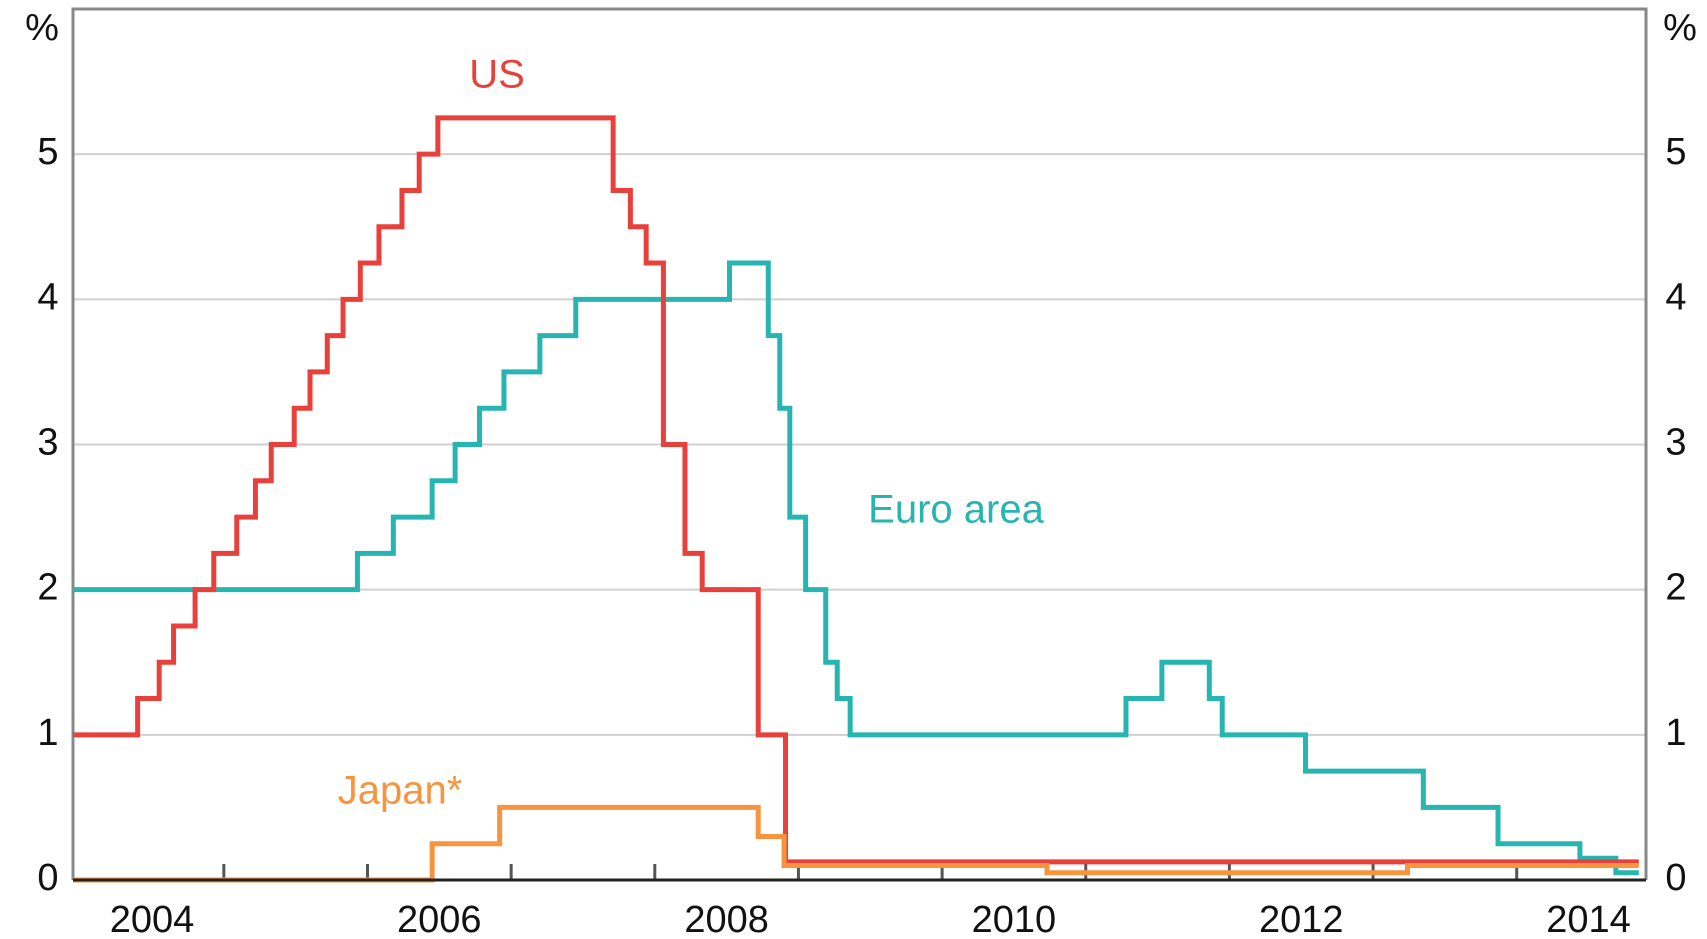 The width and height of the screenshot is (1707, 939). I want to click on x-tick-label: 2004, so click(152, 919).